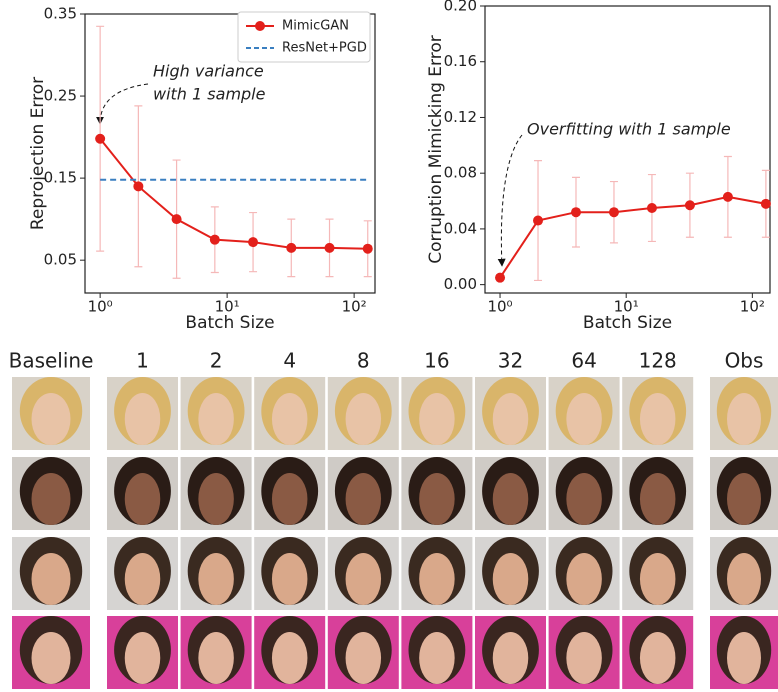 The width and height of the screenshot is (778, 692). What do you see at coordinates (363, 361) in the screenshot?
I see `column-label: 8` at bounding box center [363, 361].